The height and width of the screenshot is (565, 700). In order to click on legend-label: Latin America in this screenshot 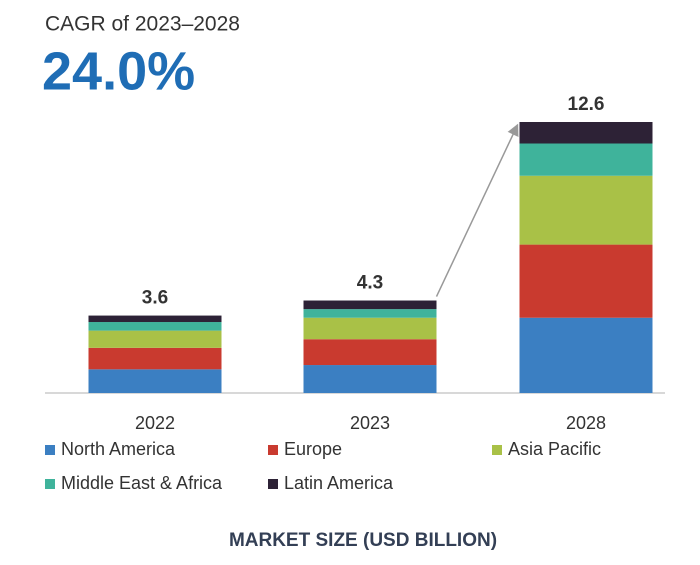, I will do `click(339, 483)`.